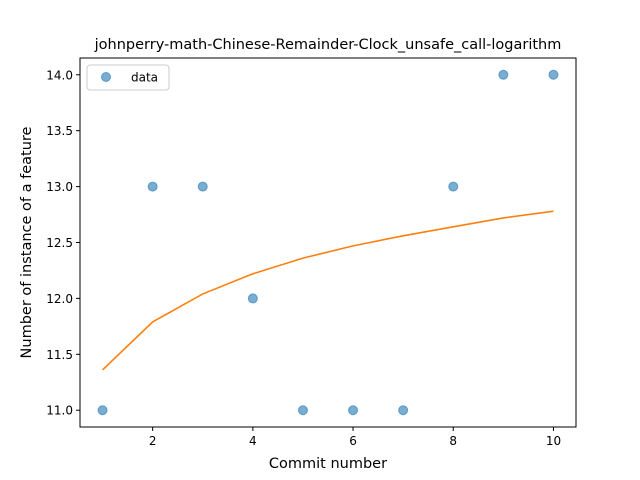 Image resolution: width=640 pixels, height=480 pixels. What do you see at coordinates (353, 441) in the screenshot?
I see `x-tick-label: 6` at bounding box center [353, 441].